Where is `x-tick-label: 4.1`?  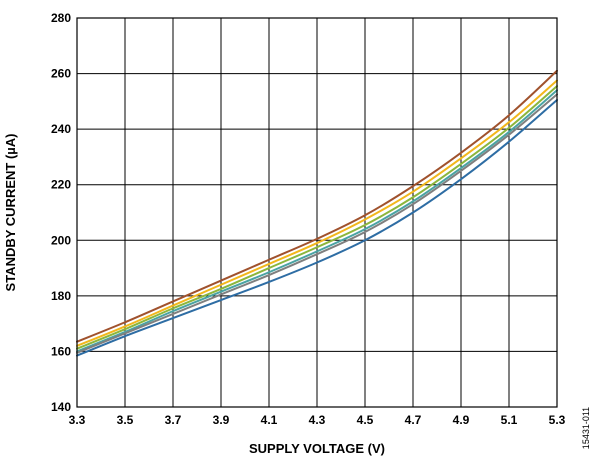 x-tick-label: 4.1 is located at coordinates (269, 420).